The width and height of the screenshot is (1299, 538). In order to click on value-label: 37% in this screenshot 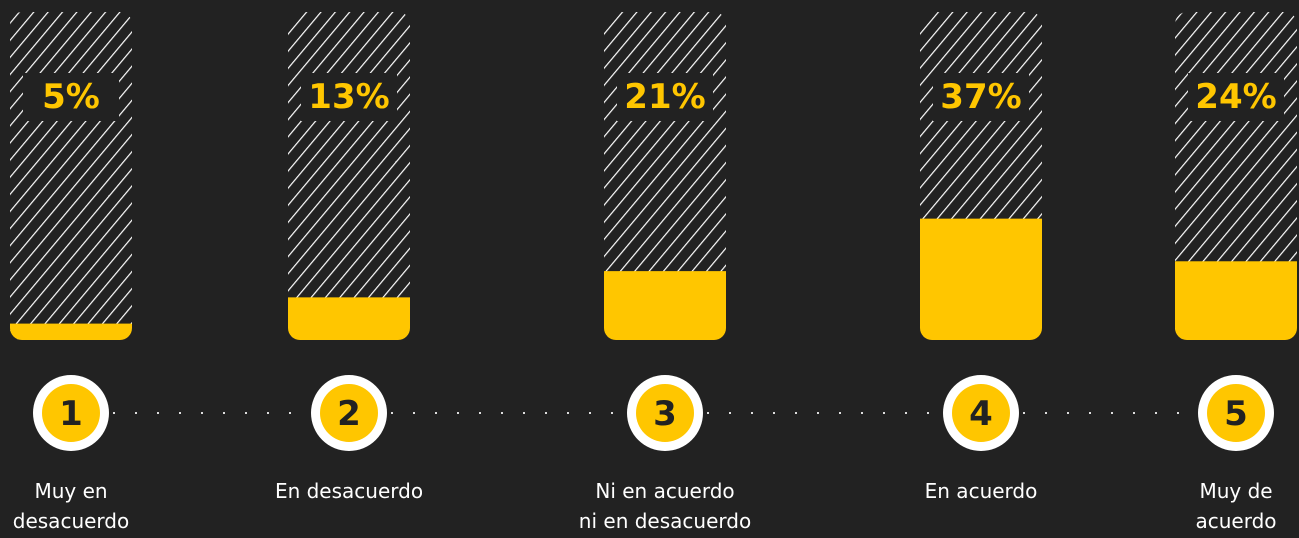, I will do `click(980, 97)`.